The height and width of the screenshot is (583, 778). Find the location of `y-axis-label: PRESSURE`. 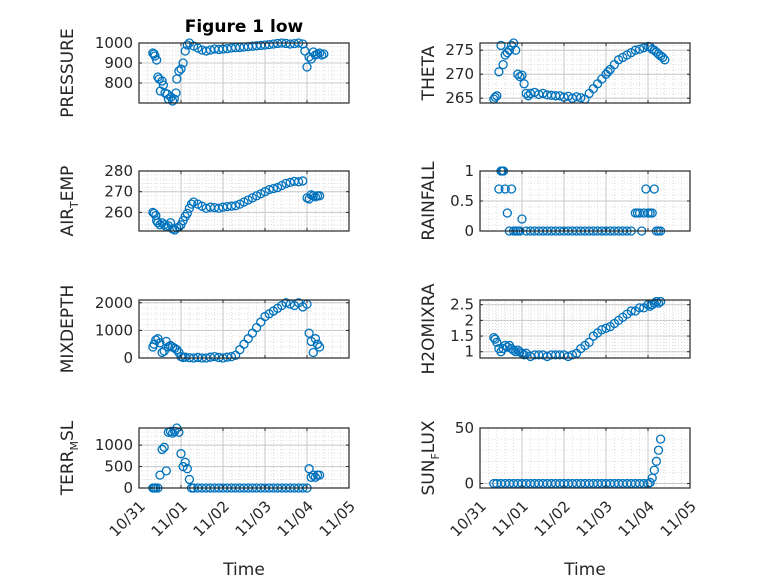

y-axis-label: PRESSURE is located at coordinates (68, 72).